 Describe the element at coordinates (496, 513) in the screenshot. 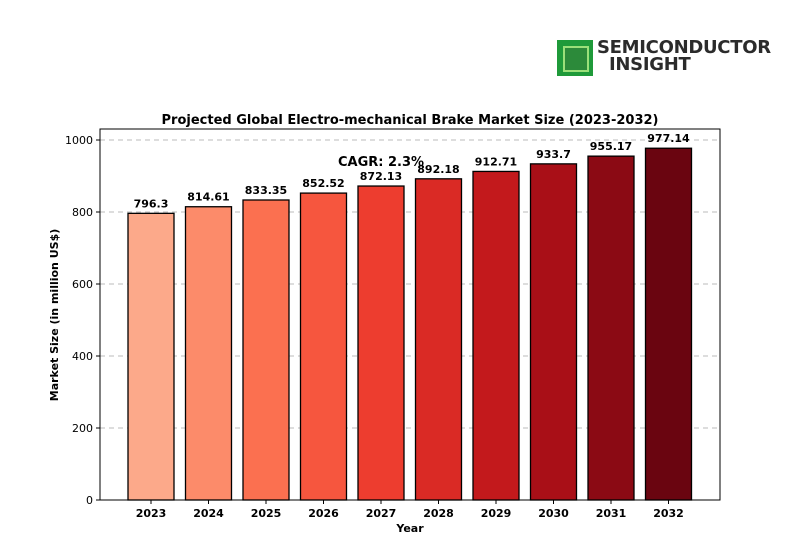

I see `x-tick-label: 2029` at that location.